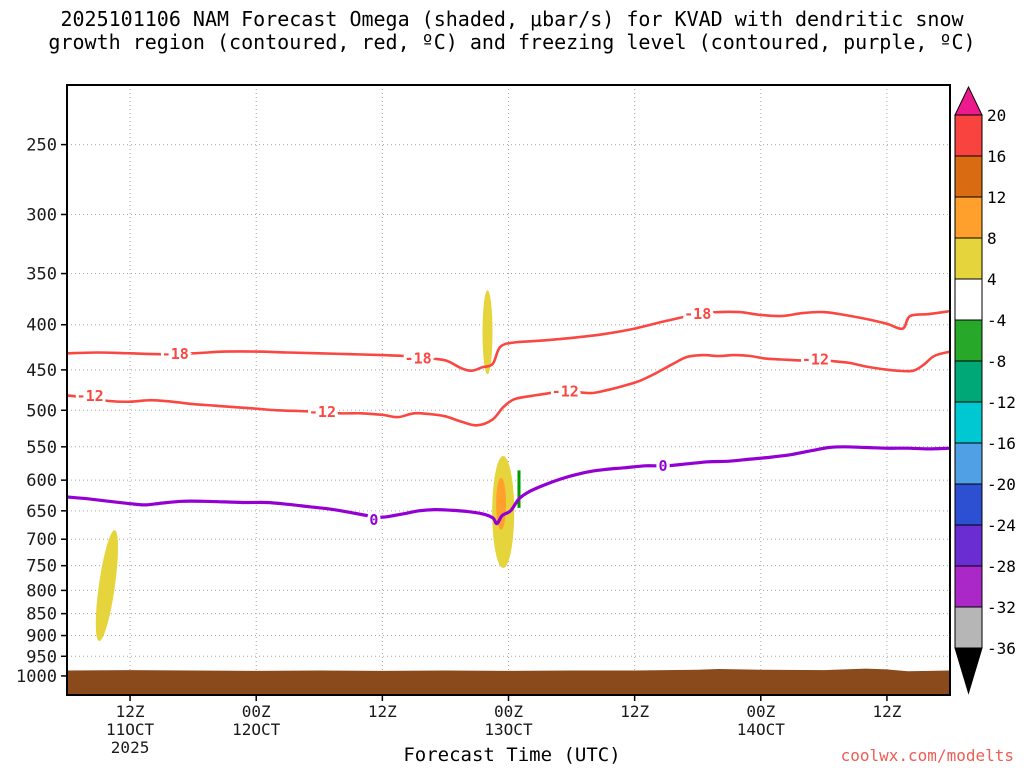 The width and height of the screenshot is (1024, 768). Describe the element at coordinates (968, 100) in the screenshot. I see `colorbar-arrow-top` at that location.